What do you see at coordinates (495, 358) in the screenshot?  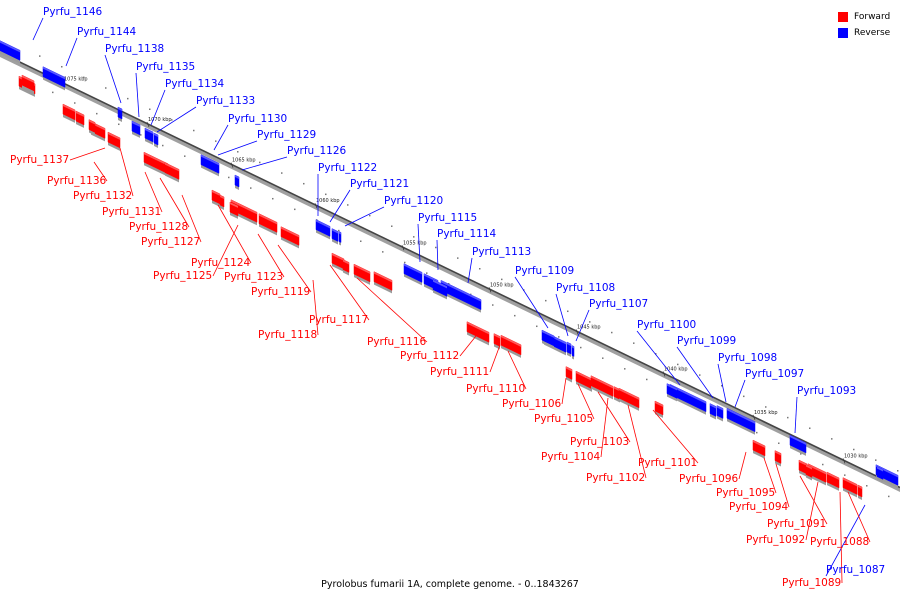 I see `pyrfu_1111-leader` at bounding box center [495, 358].